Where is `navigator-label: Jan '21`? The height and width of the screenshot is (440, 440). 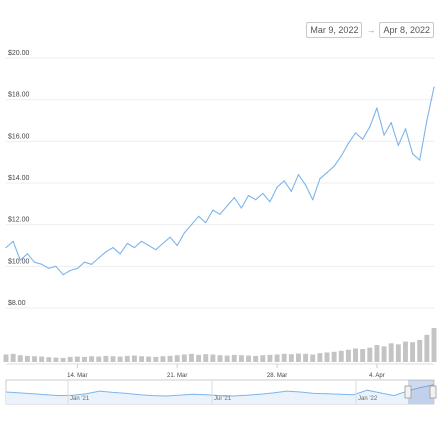 navigator-label: Jan '21 is located at coordinates (80, 399).